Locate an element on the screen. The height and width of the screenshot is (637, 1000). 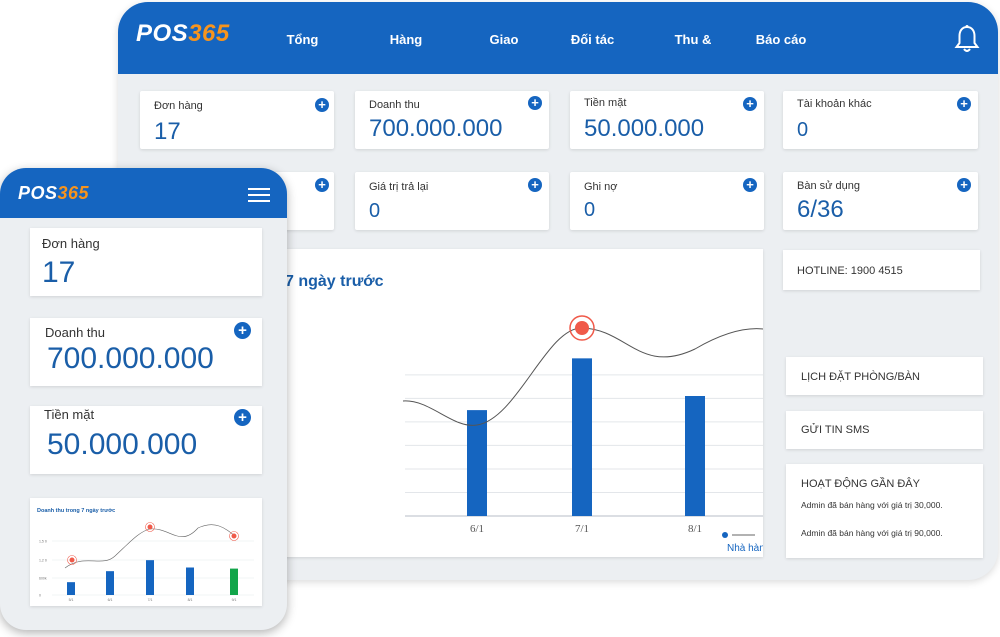
hotline-text: HOTLINE: 1900 4515 is located at coordinates (850, 271).